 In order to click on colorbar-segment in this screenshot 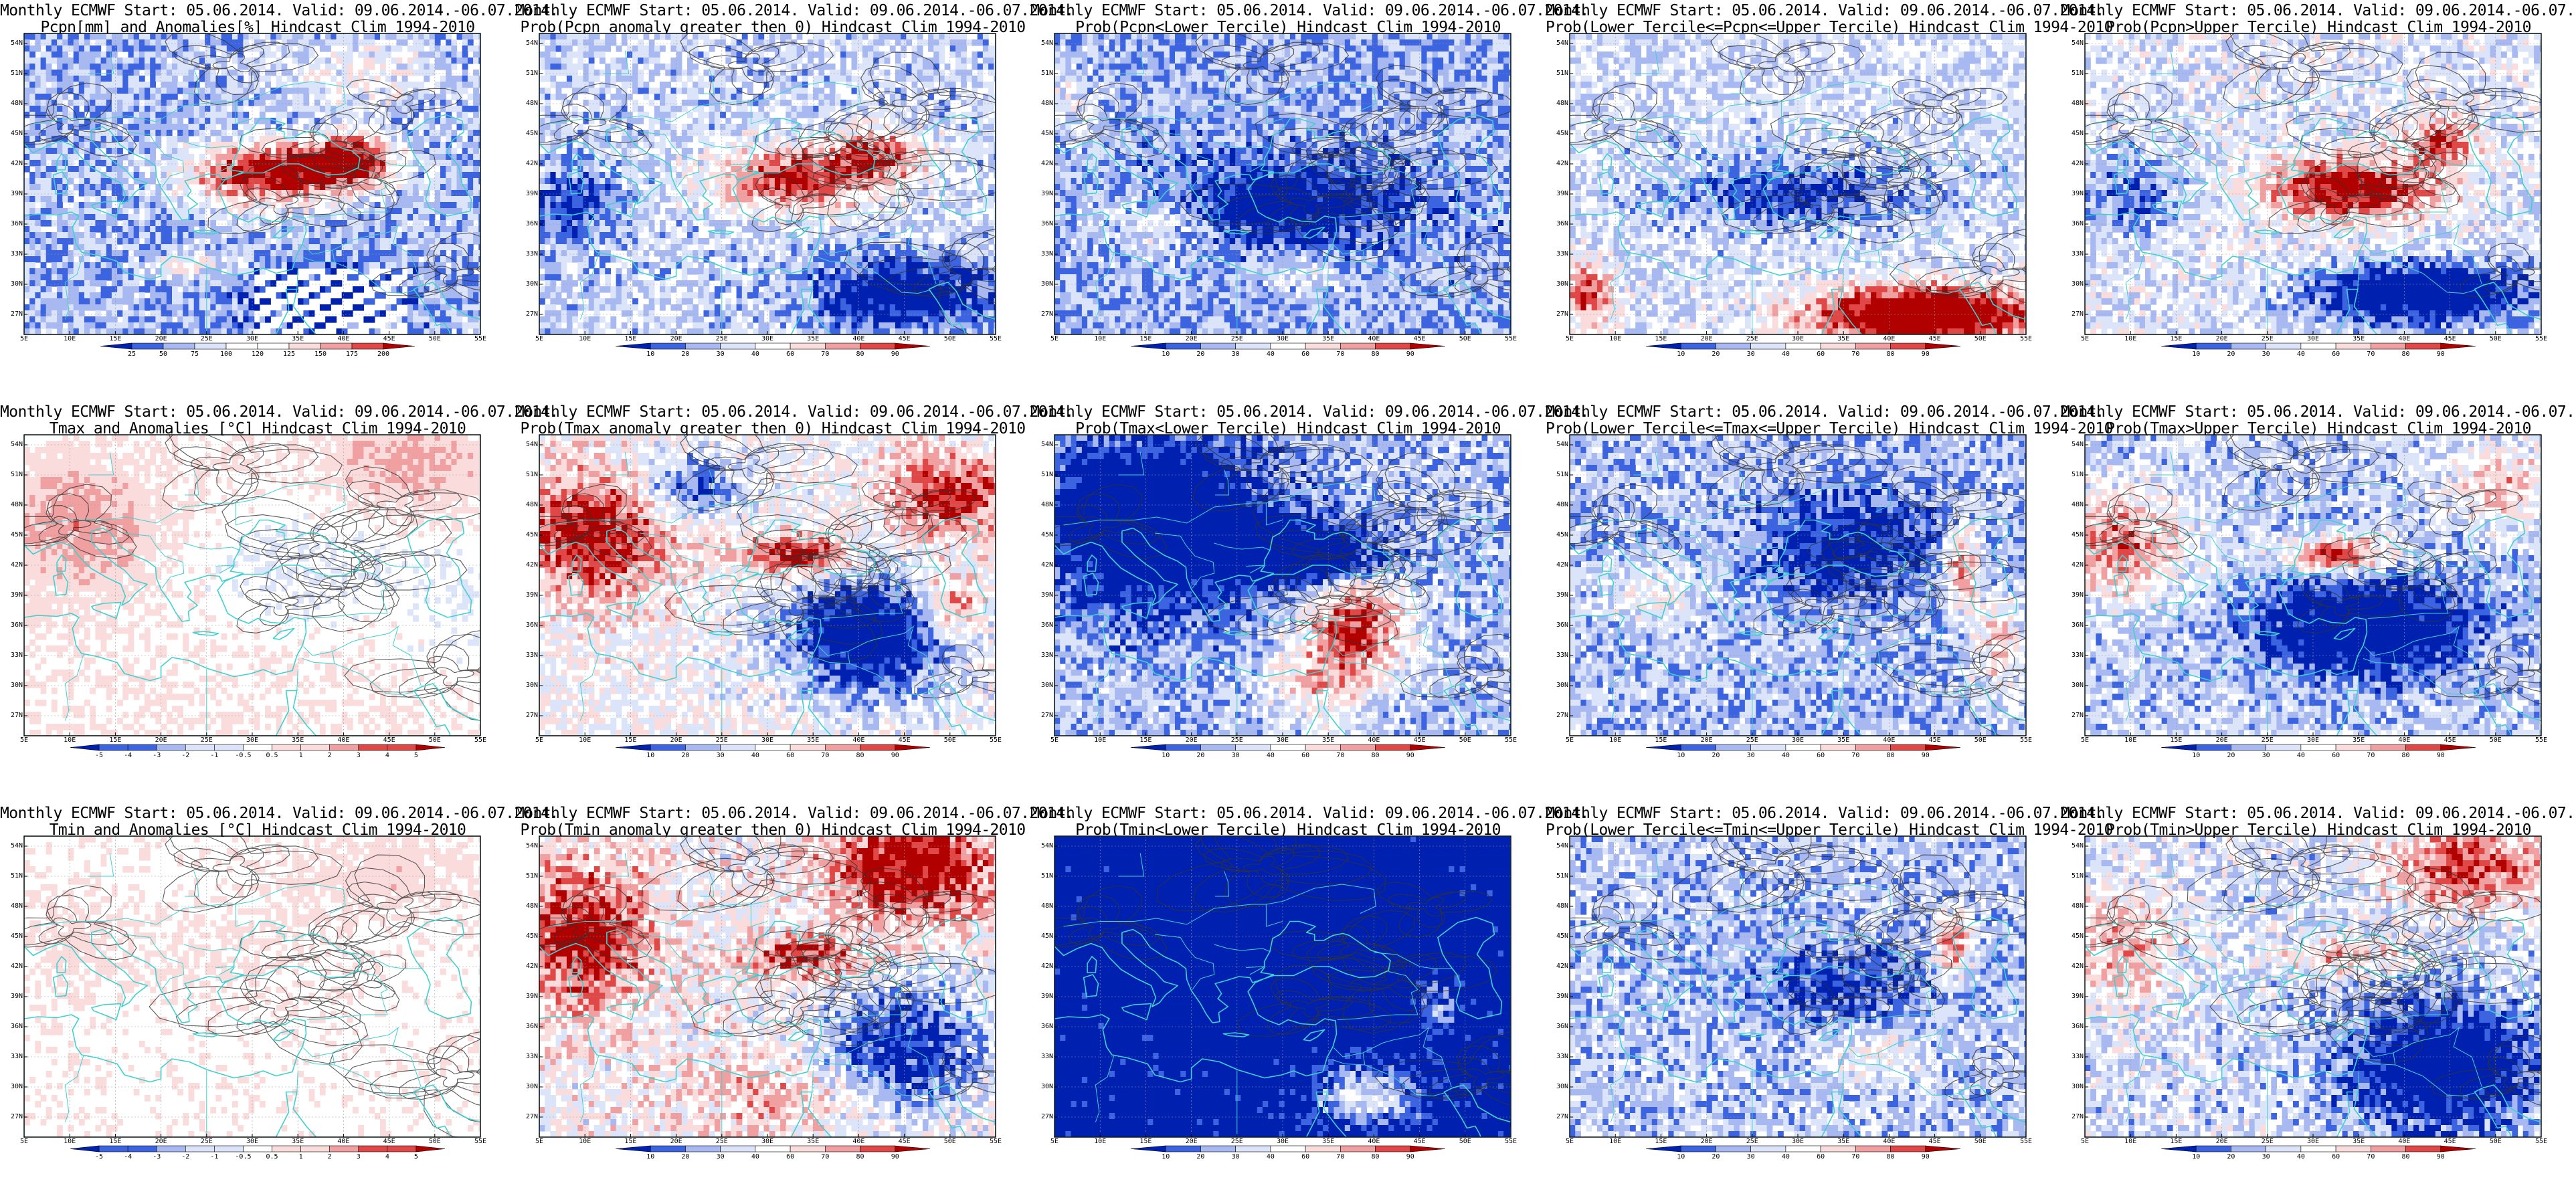, I will do `click(116, 346)`.